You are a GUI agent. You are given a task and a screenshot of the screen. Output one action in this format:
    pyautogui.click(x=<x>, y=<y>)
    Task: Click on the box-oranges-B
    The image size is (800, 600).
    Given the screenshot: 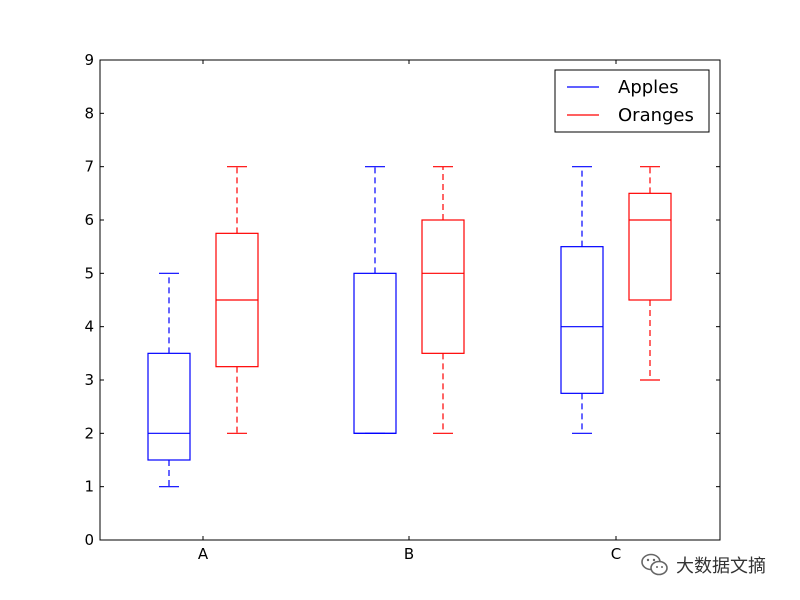 What is the action you would take?
    pyautogui.click(x=443, y=300)
    